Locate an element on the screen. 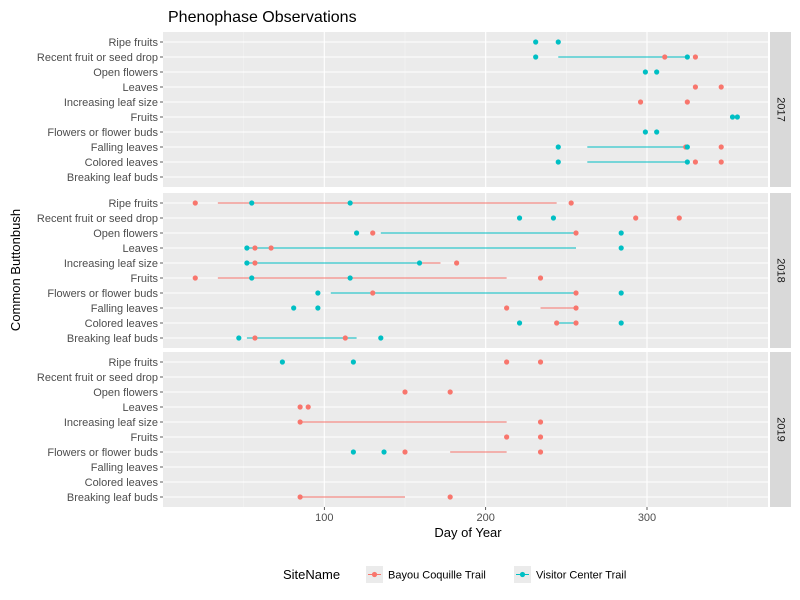 This screenshot has height=600, width=800. facet-strip-label: 2017 is located at coordinates (781, 109).